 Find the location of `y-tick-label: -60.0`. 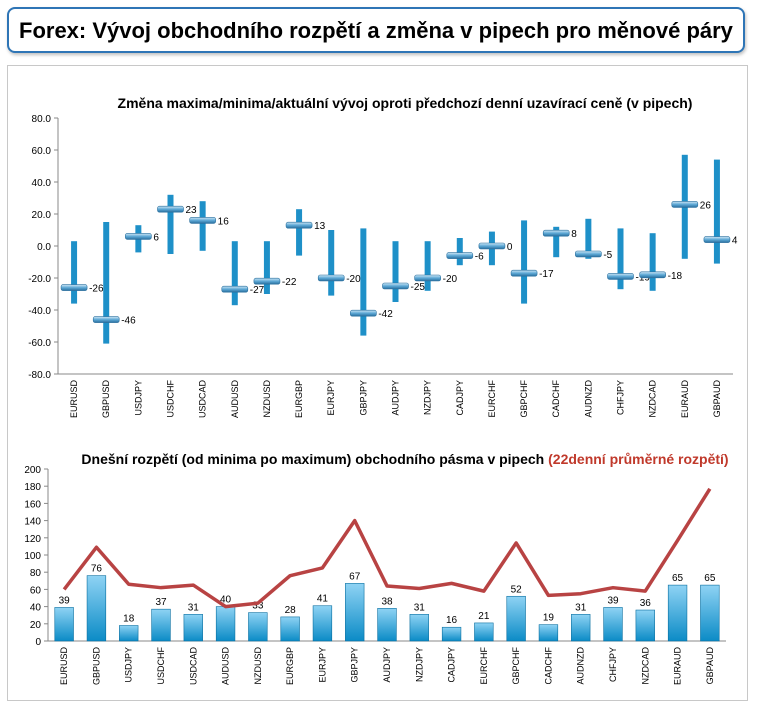

y-tick-label: -60.0 is located at coordinates (39, 343).